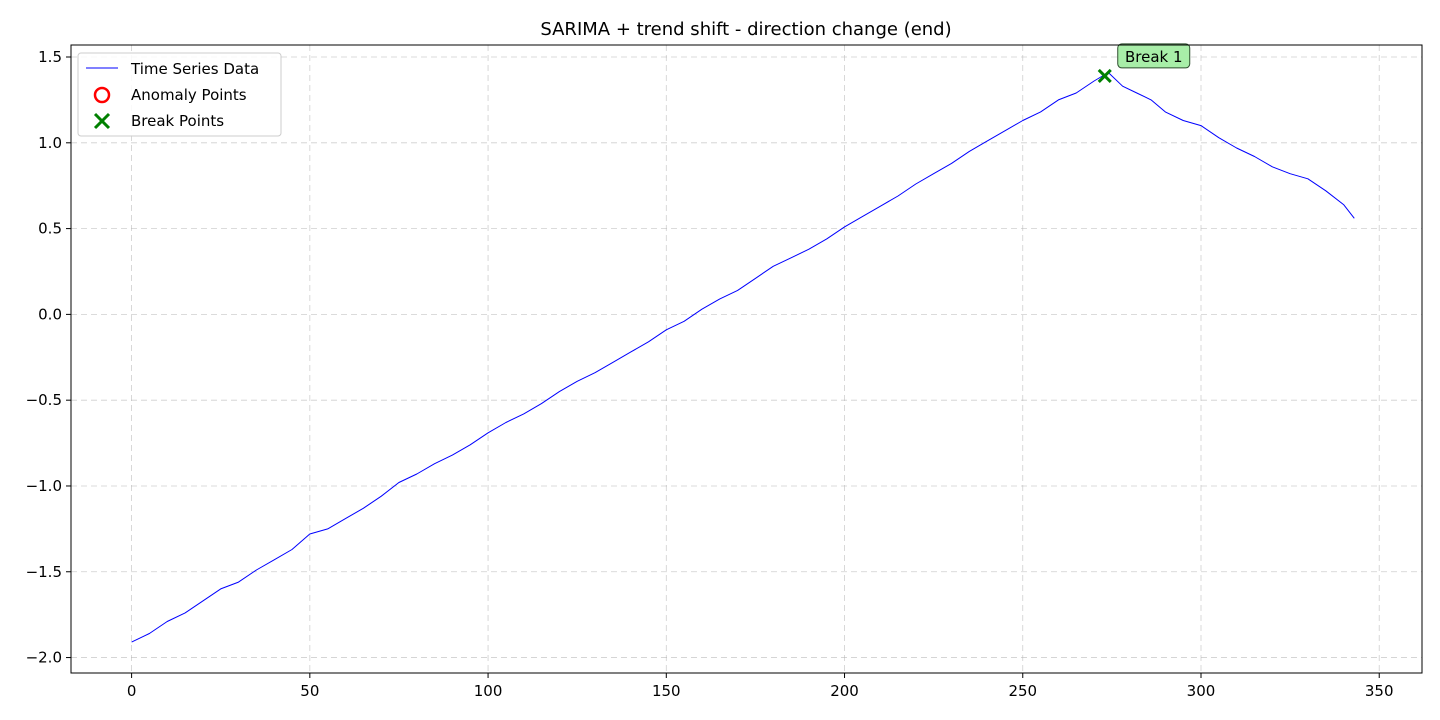 The height and width of the screenshot is (720, 1440). What do you see at coordinates (488, 691) in the screenshot?
I see `x-tick-label: 100` at bounding box center [488, 691].